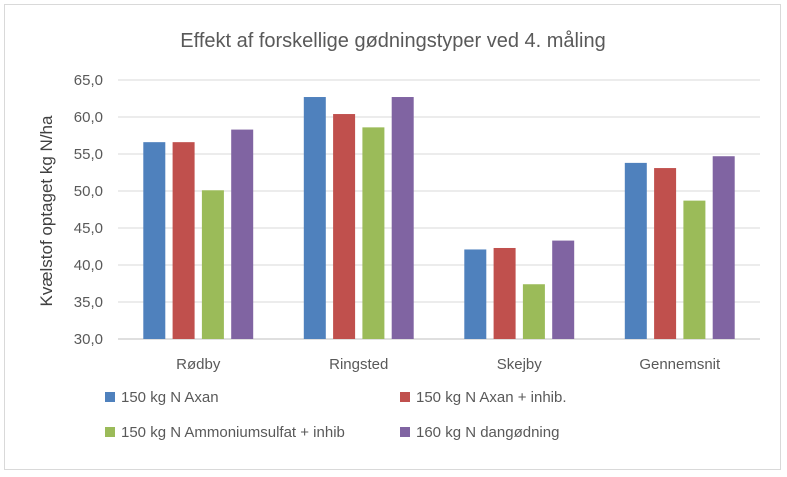 The width and height of the screenshot is (787, 477). Describe the element at coordinates (198, 364) in the screenshot. I see `x-tick-label: Rødby` at that location.